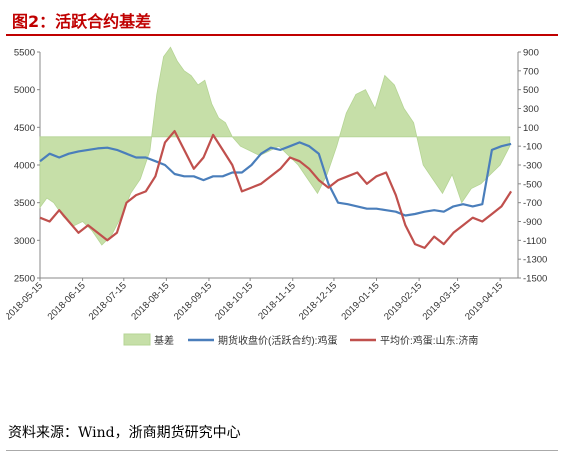 Image resolution: width=564 pixels, height=459 pixels. Describe the element at coordinates (234, 301) in the screenshot. I see `x-tick-label: 2018-10-15` at that location.